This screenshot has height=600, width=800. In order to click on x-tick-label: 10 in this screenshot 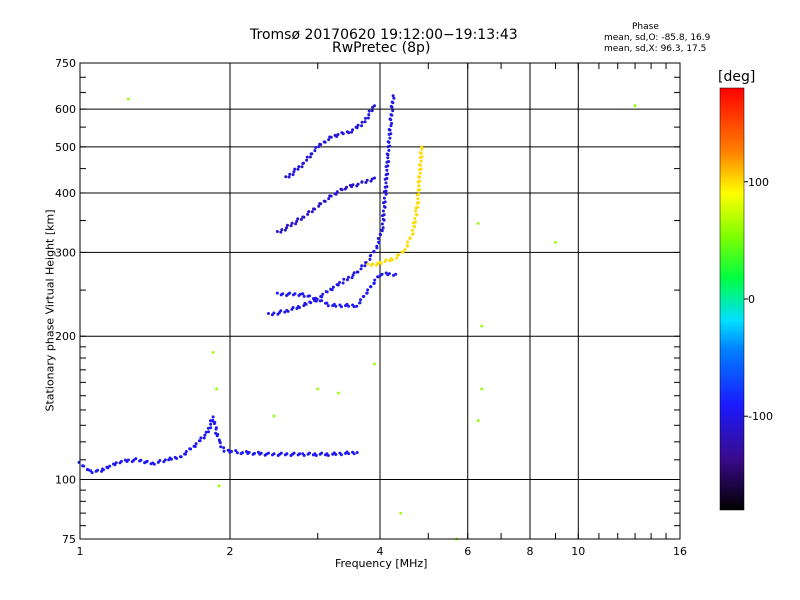, I will do `click(578, 551)`.